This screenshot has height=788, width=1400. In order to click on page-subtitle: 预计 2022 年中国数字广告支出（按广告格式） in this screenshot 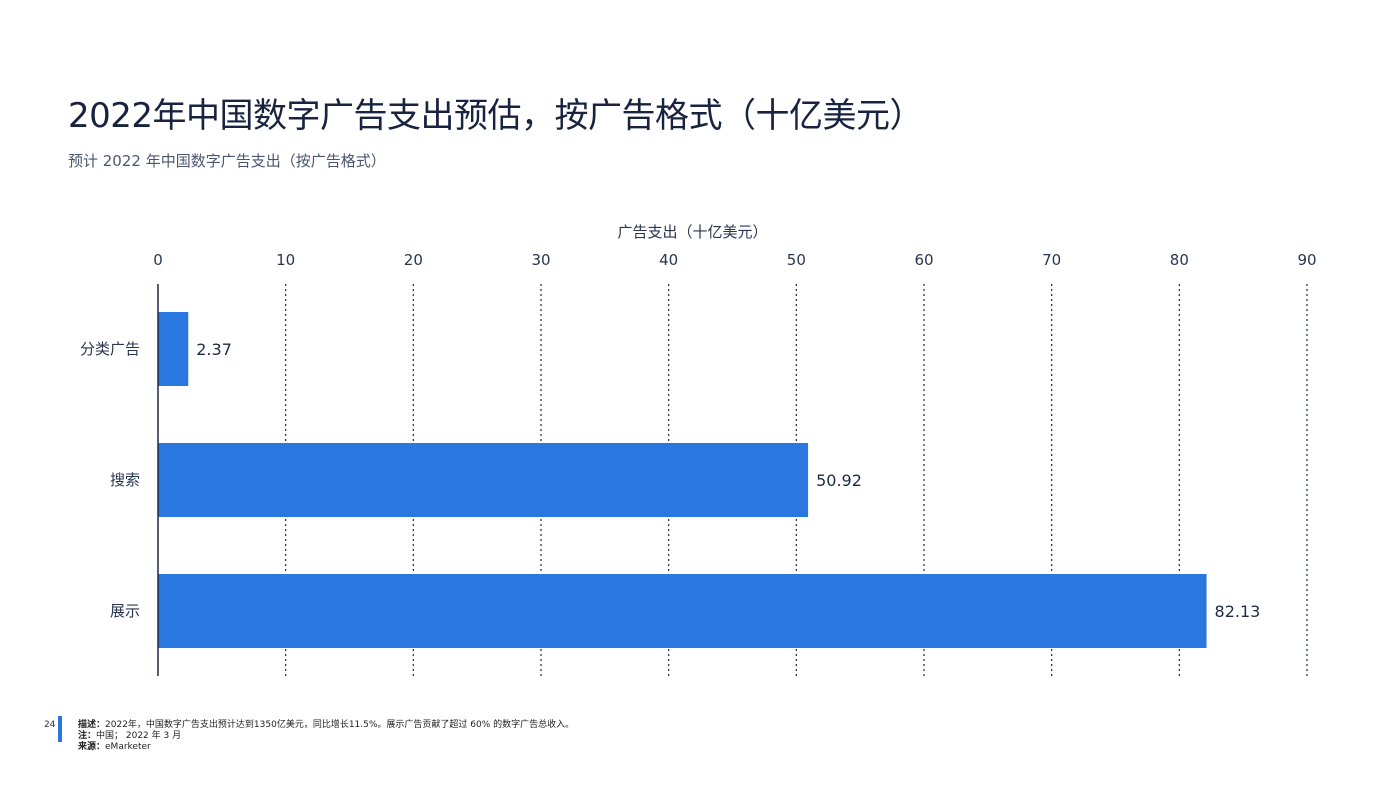, I will do `click(227, 161)`.